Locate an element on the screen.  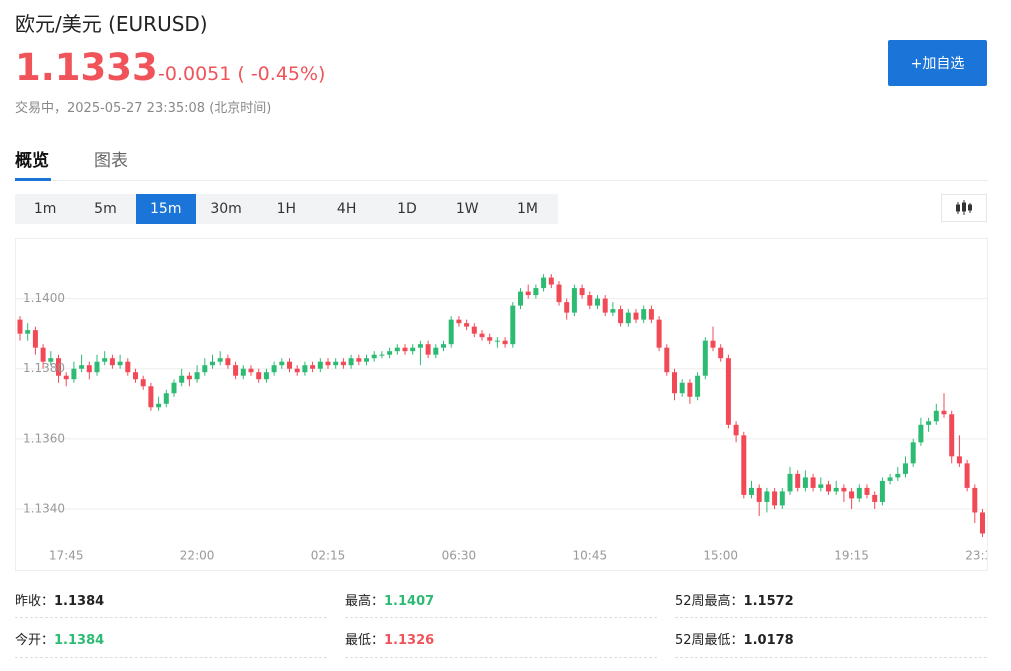
stat: 昨收：1.1384 is located at coordinates (59, 599).